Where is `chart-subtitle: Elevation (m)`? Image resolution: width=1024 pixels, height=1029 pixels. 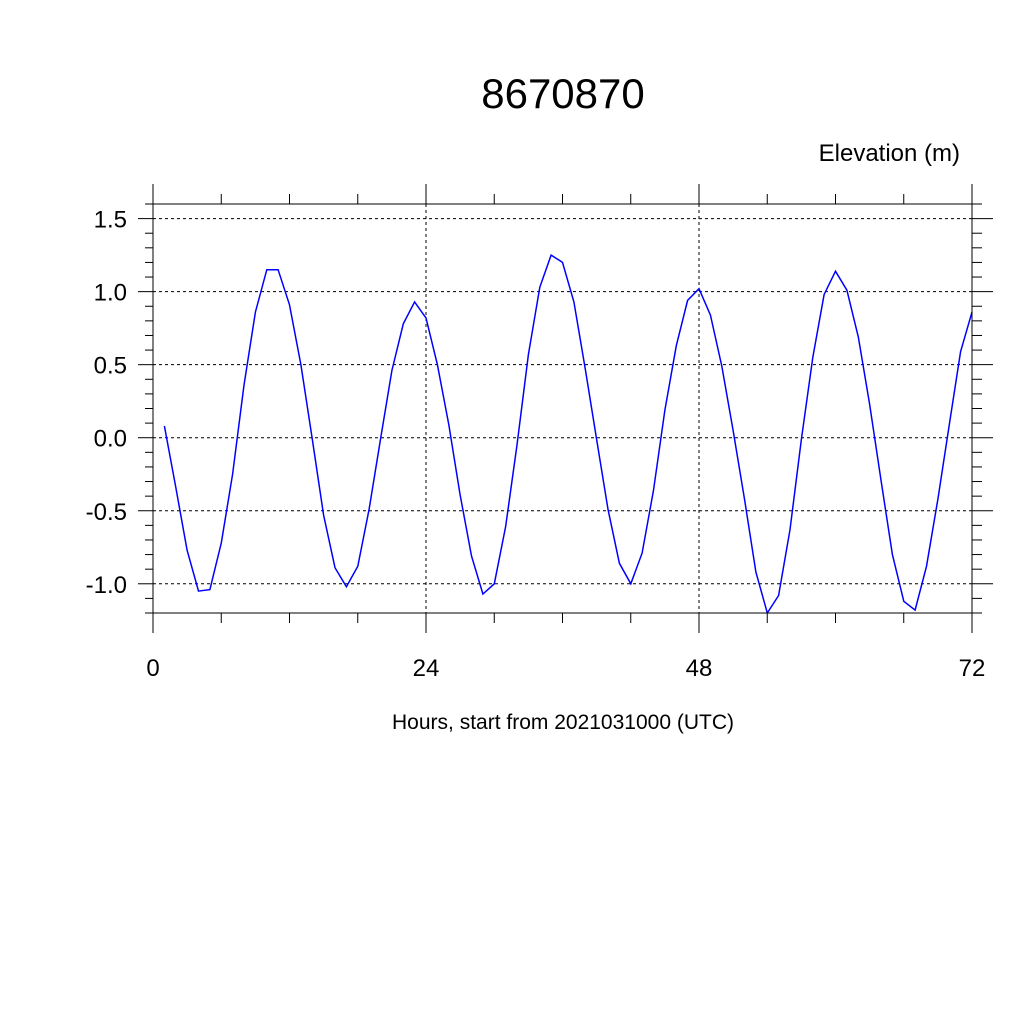 chart-subtitle: Elevation (m) is located at coordinates (889, 153).